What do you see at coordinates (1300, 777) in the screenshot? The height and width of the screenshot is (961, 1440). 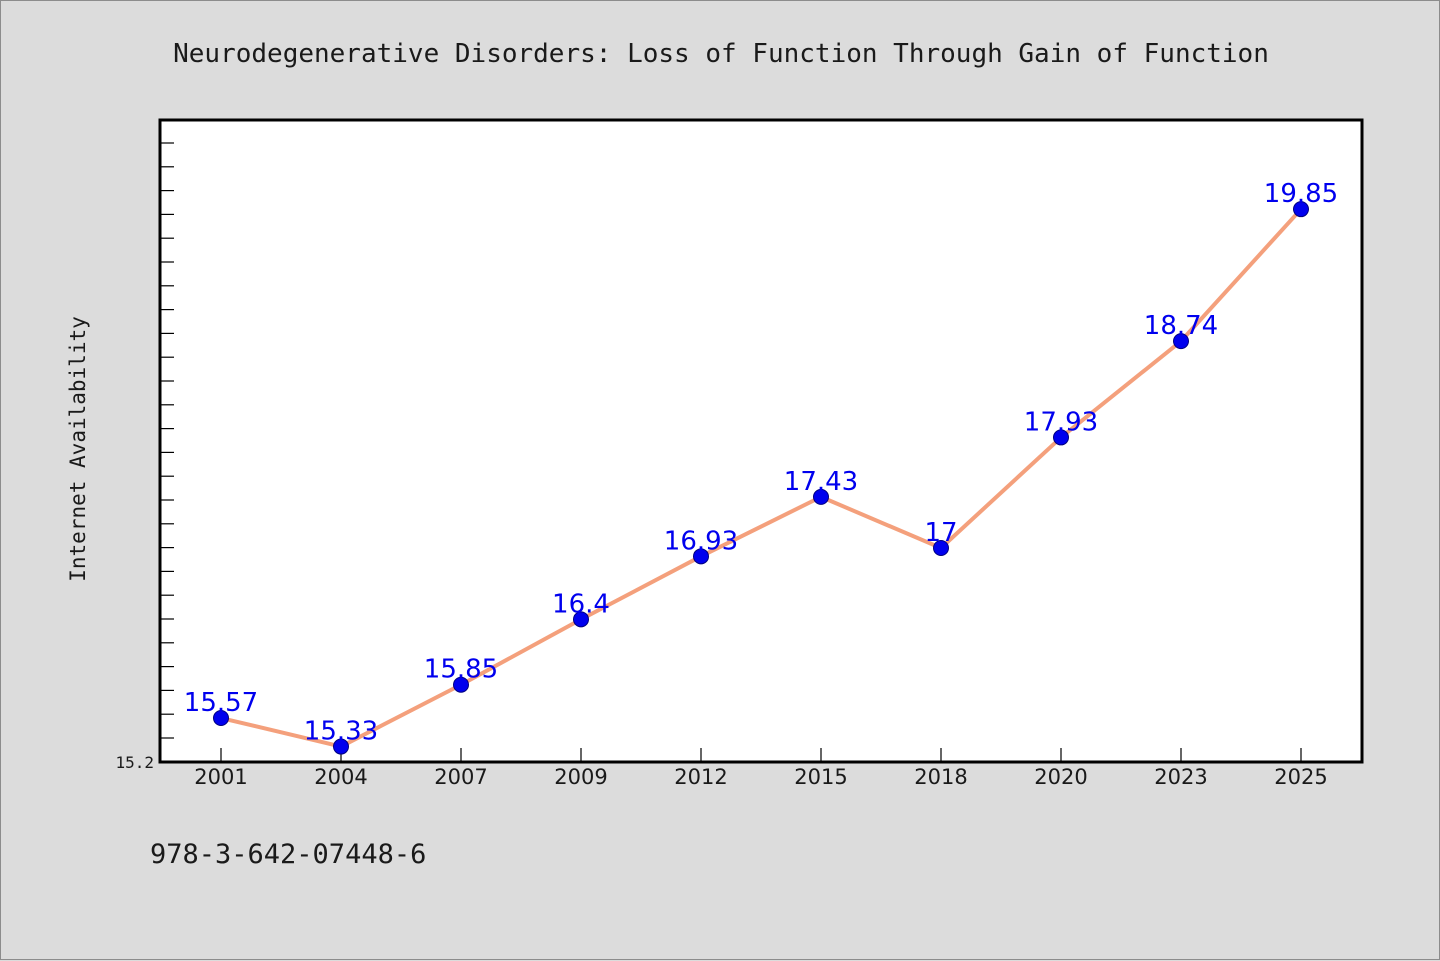 I see `x-tick-label: 2025` at bounding box center [1300, 777].